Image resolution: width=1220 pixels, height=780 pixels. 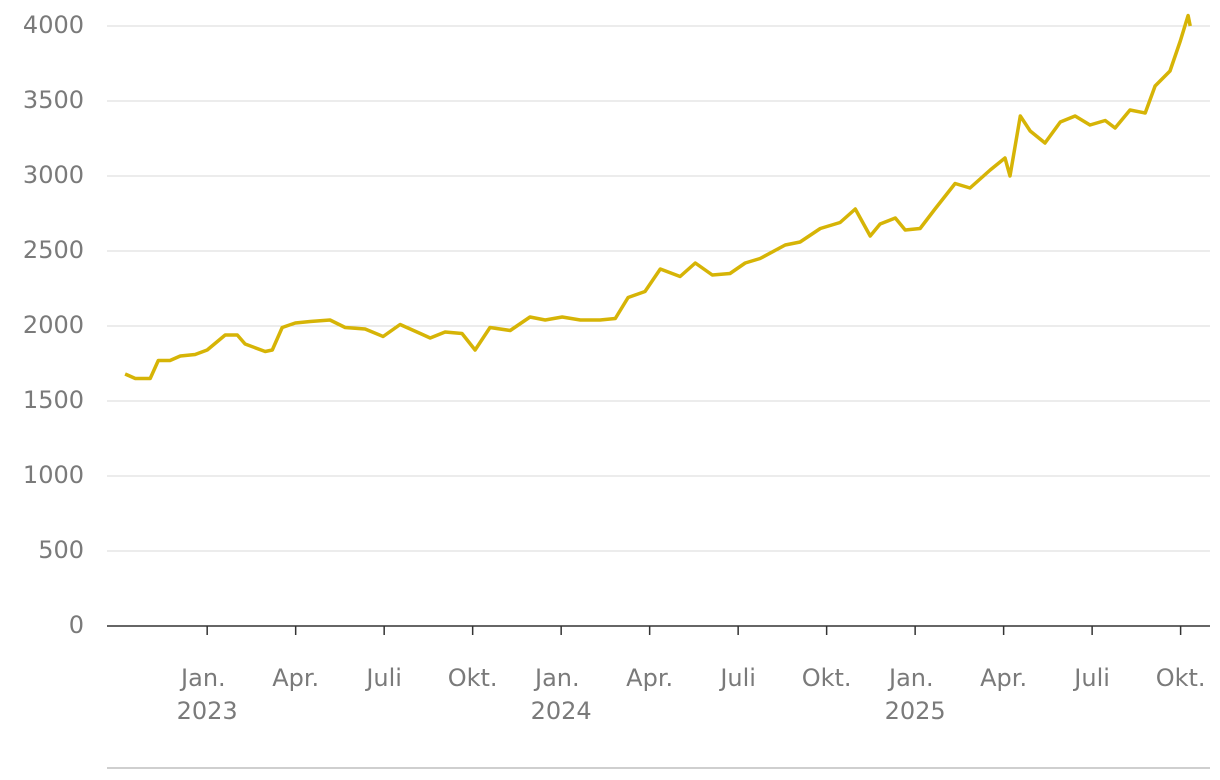 I want to click on y-tick-label: 3500, so click(x=53, y=100).